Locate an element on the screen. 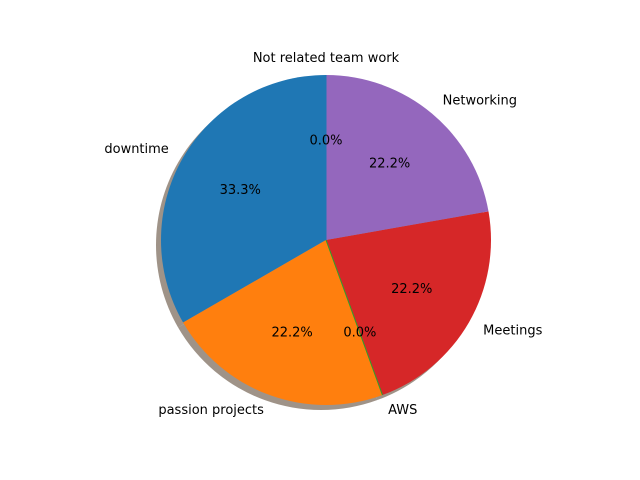  category-label-not-related-team-work: Not related team work is located at coordinates (326, 58).